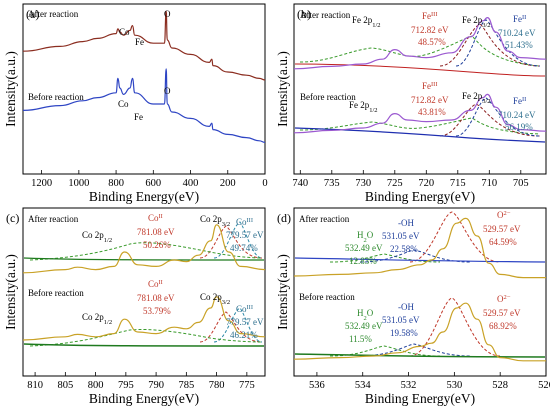  I want to click on panel-b-fit-components, so click(420, 78).